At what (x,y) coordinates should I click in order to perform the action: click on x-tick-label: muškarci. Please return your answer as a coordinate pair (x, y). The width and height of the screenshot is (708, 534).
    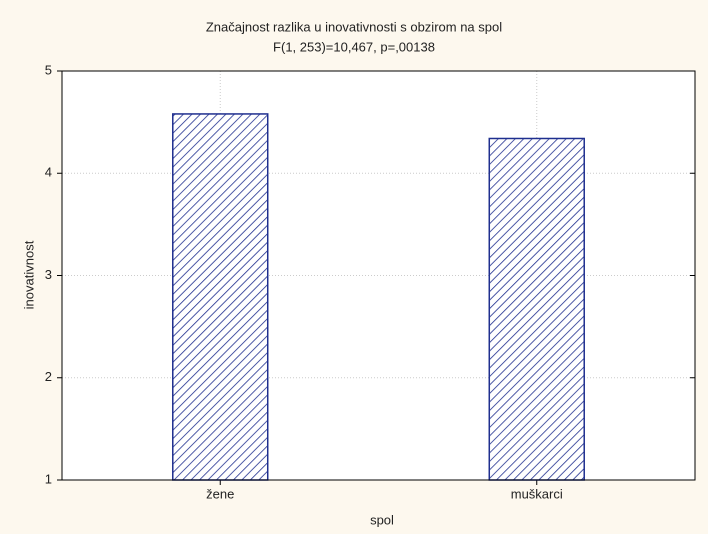
    Looking at the image, I should click on (537, 493).